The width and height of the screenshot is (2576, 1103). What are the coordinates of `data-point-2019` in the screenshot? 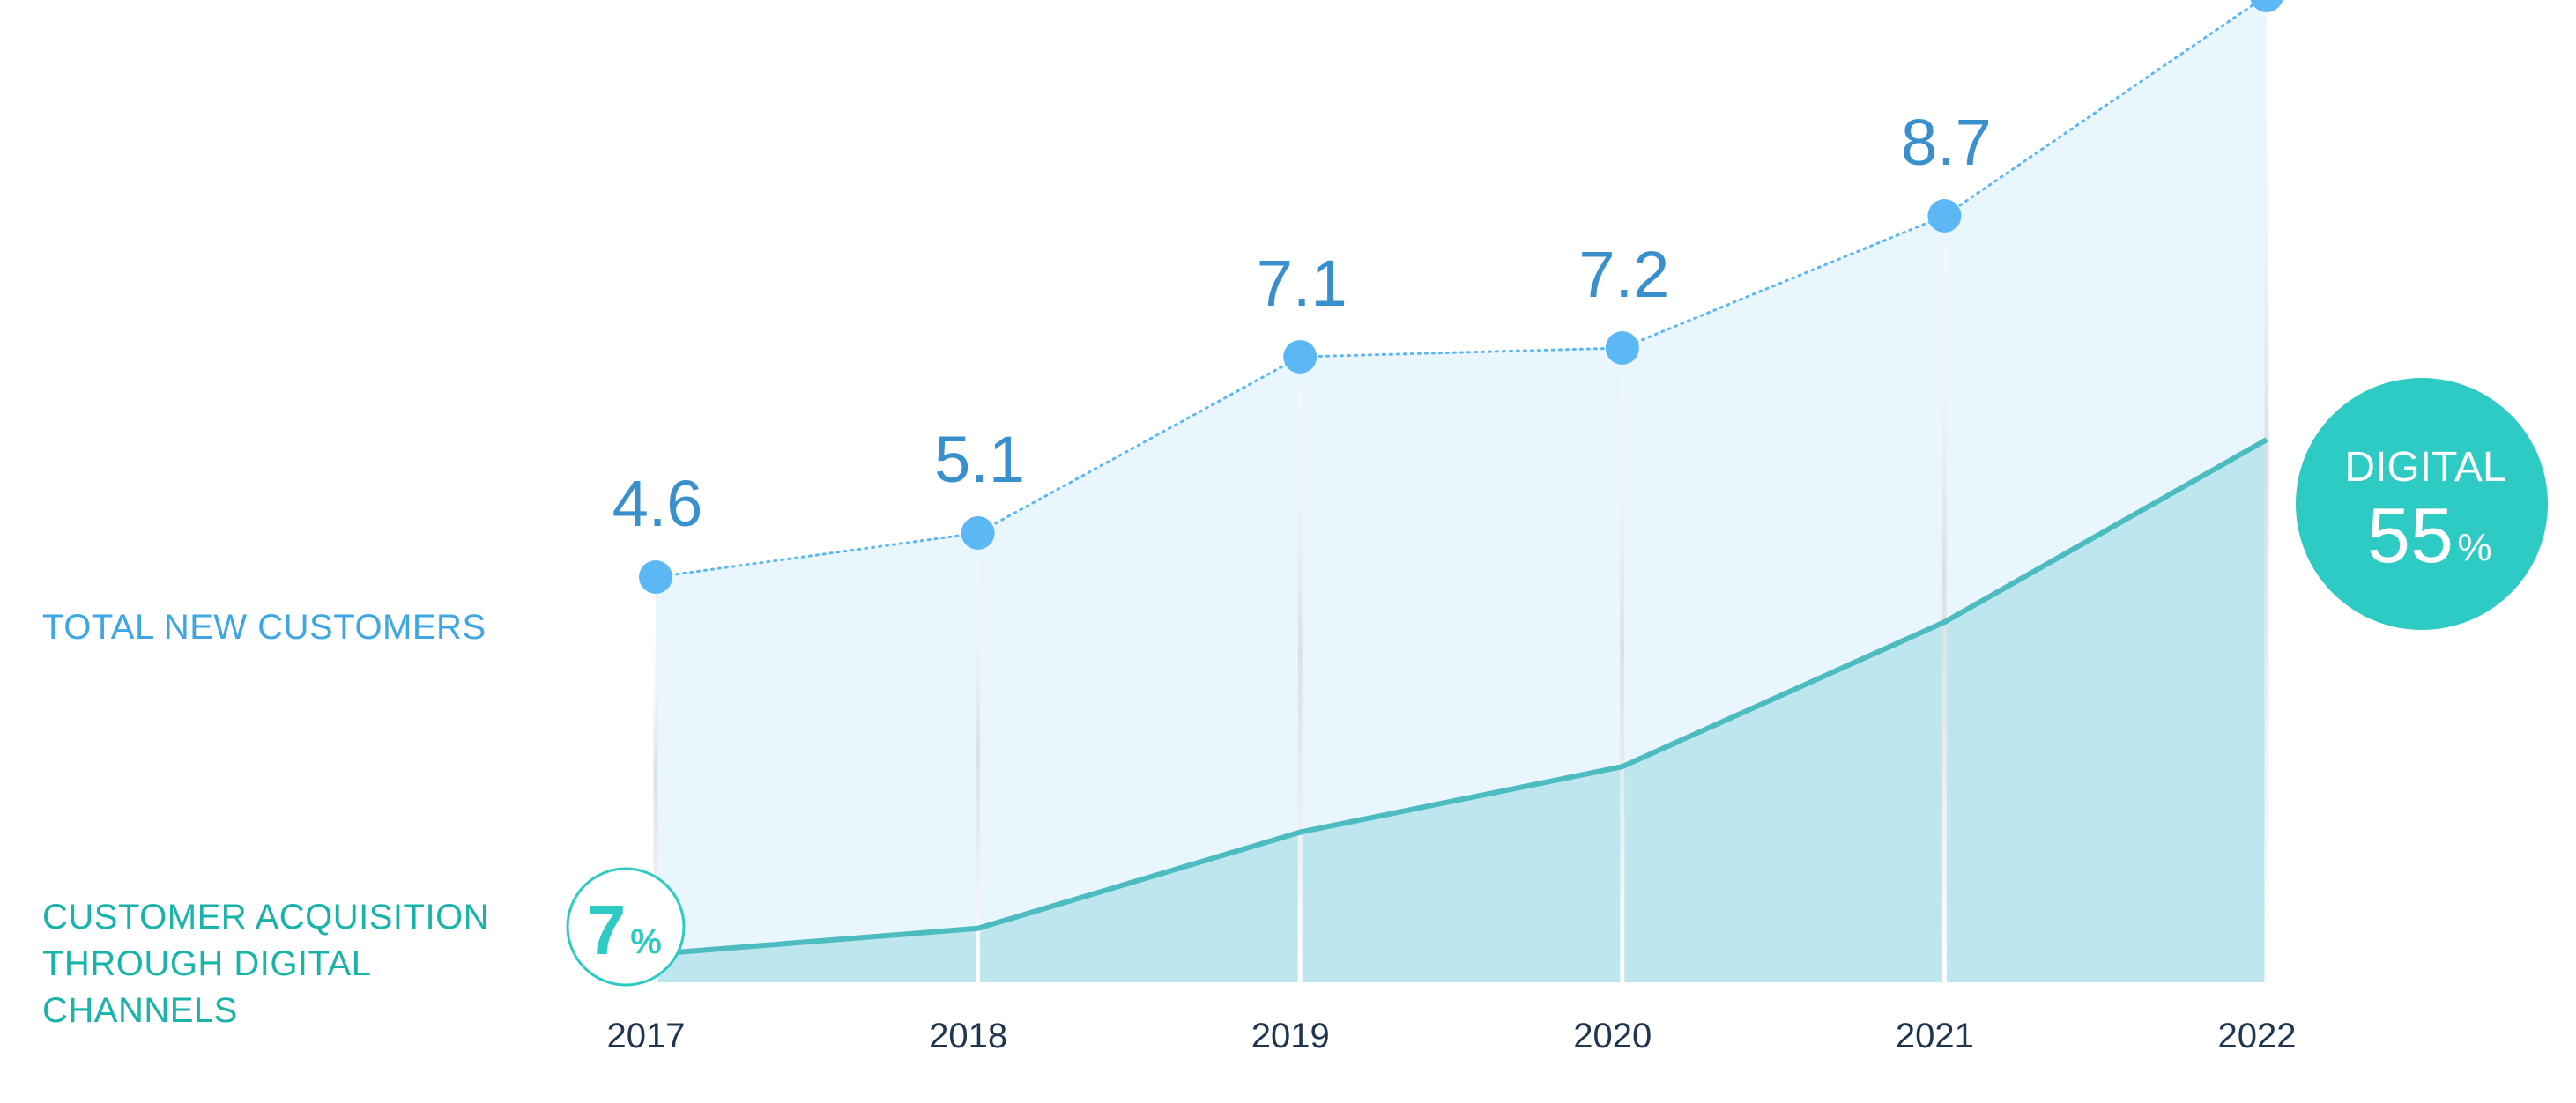 It's located at (1300, 357).